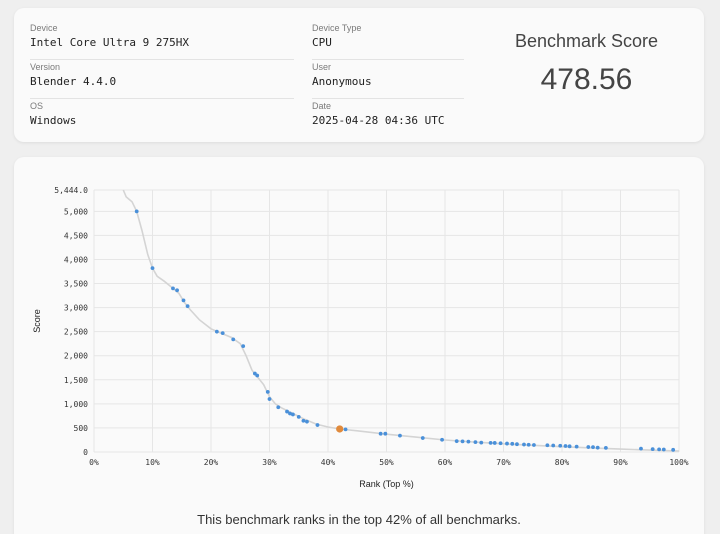  Describe the element at coordinates (445, 462) in the screenshot. I see `x-tick-label: 60%` at that location.